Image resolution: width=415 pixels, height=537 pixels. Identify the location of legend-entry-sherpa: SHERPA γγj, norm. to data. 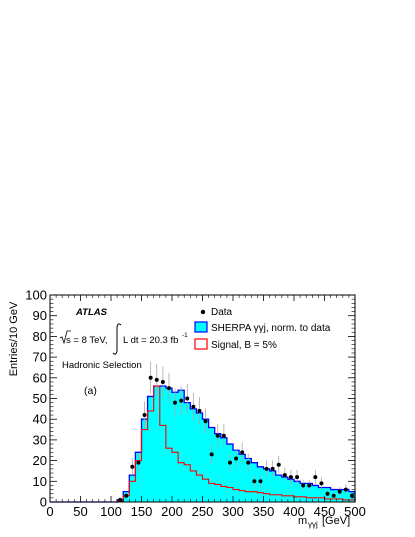
(262, 327).